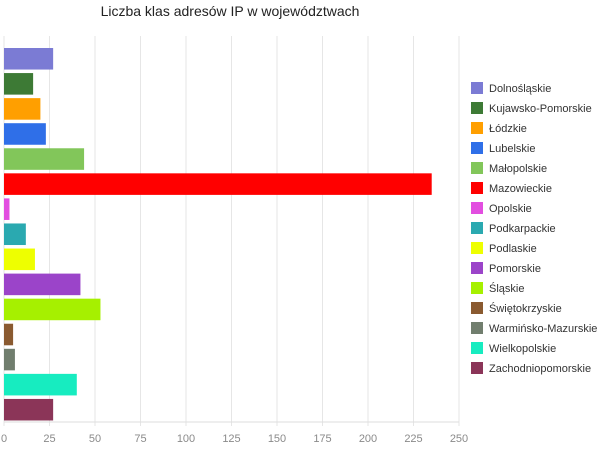  I want to click on legend-label: Wielkopolskie, so click(522, 349).